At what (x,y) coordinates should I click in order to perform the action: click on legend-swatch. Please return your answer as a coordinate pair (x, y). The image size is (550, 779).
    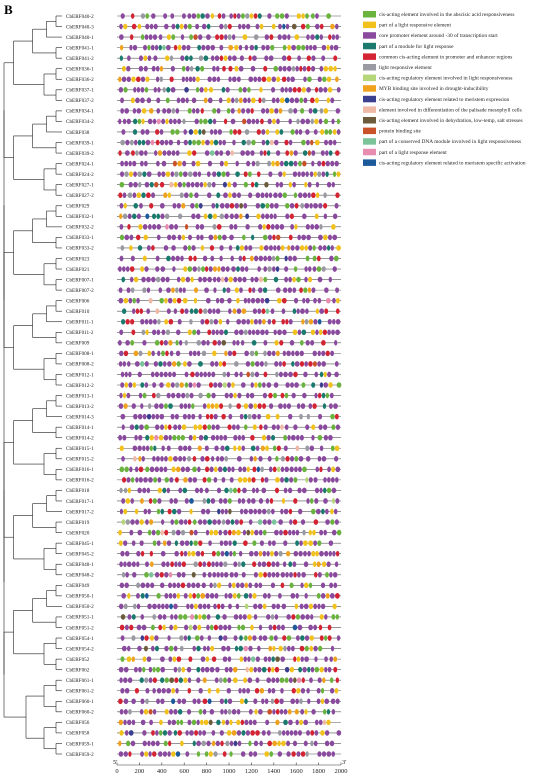
    Looking at the image, I should click on (369, 99).